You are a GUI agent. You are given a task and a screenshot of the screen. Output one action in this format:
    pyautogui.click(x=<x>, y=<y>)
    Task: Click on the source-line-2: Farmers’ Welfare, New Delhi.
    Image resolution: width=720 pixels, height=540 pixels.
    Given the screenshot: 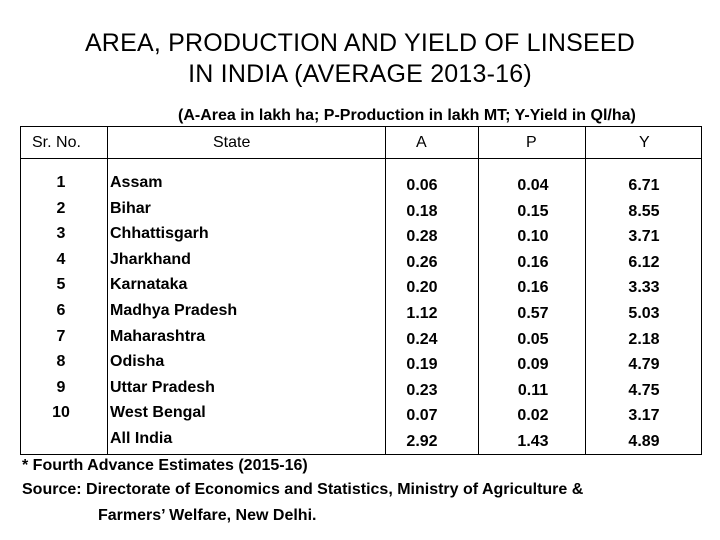 What is the action you would take?
    pyautogui.click(x=207, y=515)
    